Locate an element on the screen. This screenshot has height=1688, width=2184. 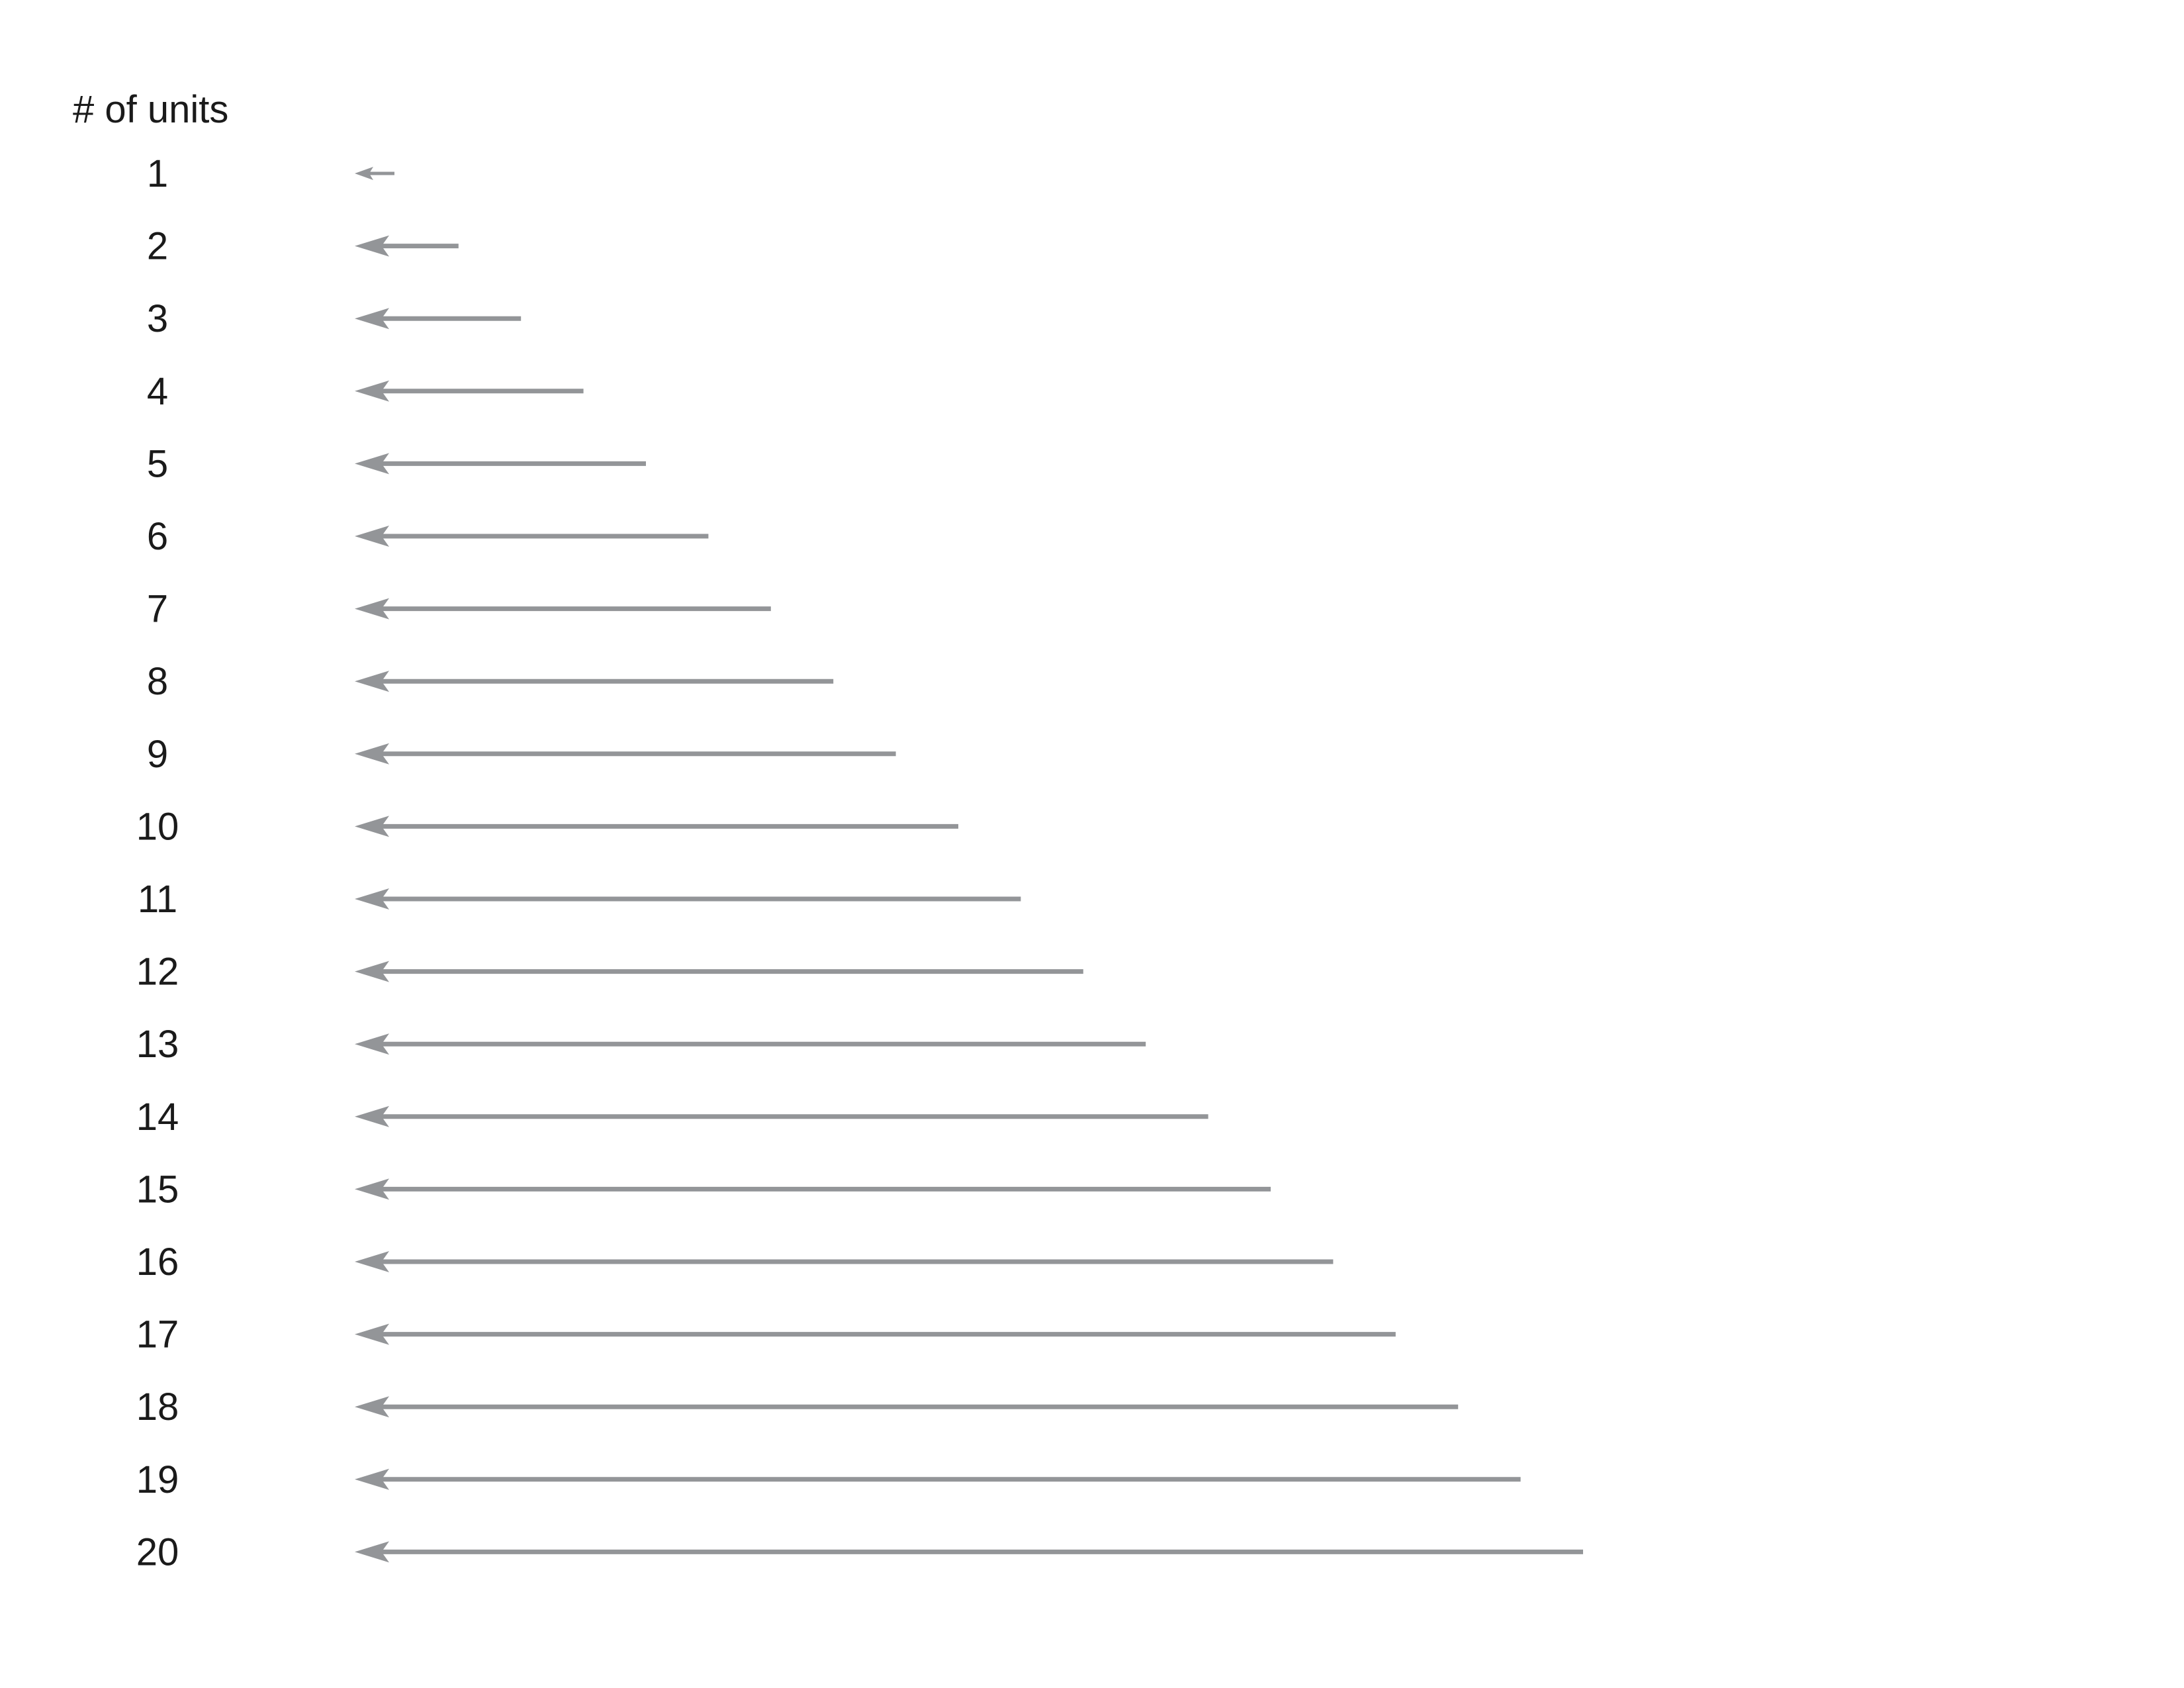
row-label: 16 is located at coordinates (157, 1262).